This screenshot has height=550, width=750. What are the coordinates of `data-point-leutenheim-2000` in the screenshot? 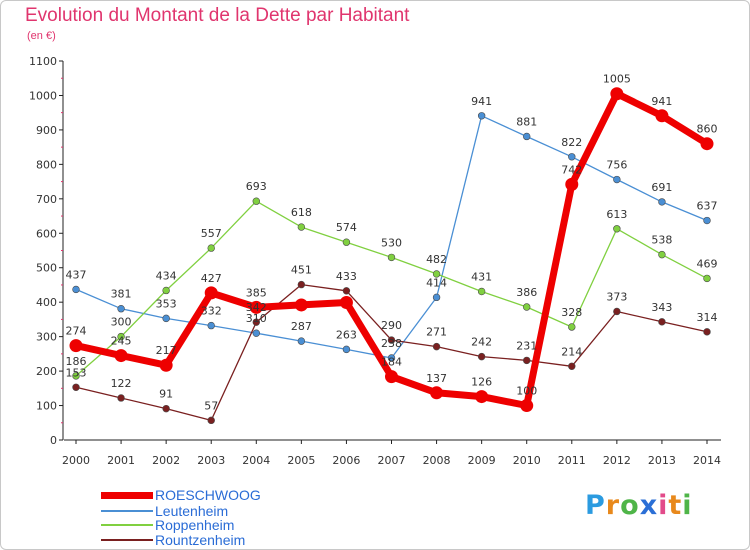 It's located at (76, 289).